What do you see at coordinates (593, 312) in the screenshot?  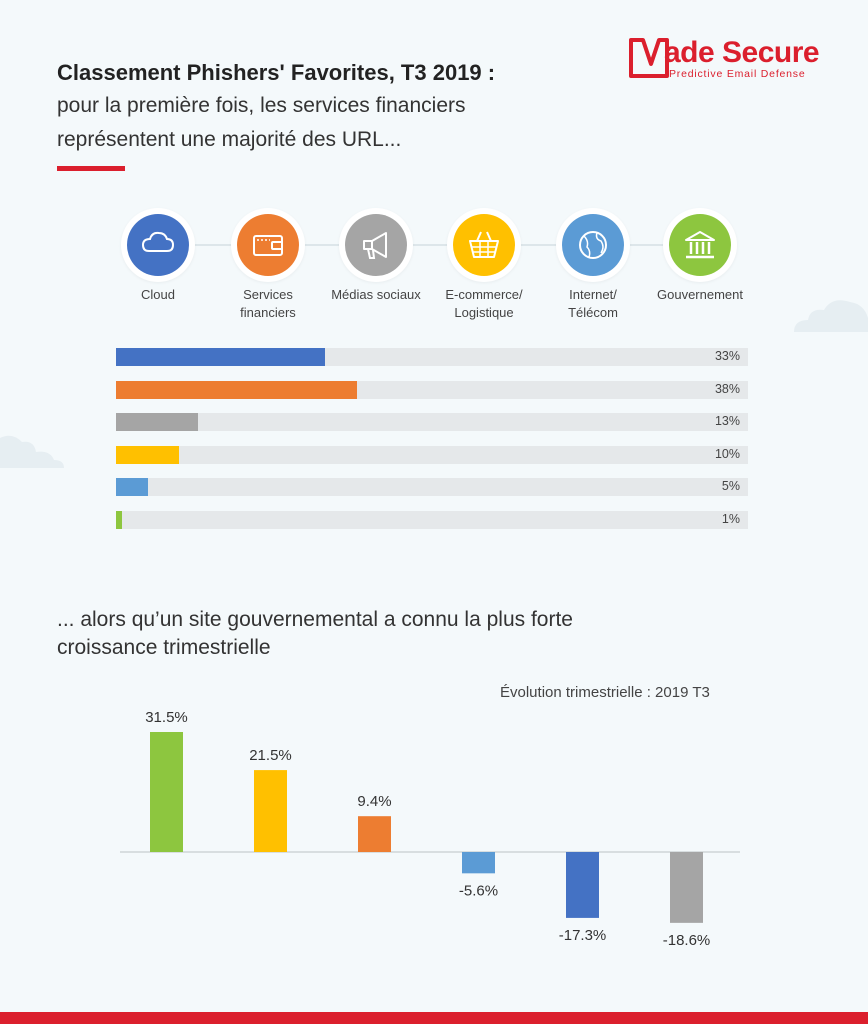 I see `category-label-line2: Télécom` at bounding box center [593, 312].